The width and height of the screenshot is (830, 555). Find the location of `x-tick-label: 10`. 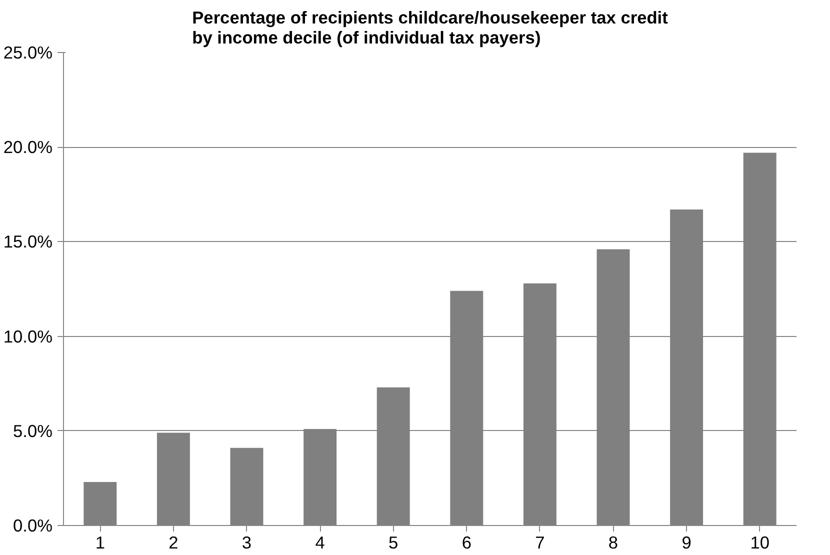

x-tick-label: 10 is located at coordinates (760, 542).